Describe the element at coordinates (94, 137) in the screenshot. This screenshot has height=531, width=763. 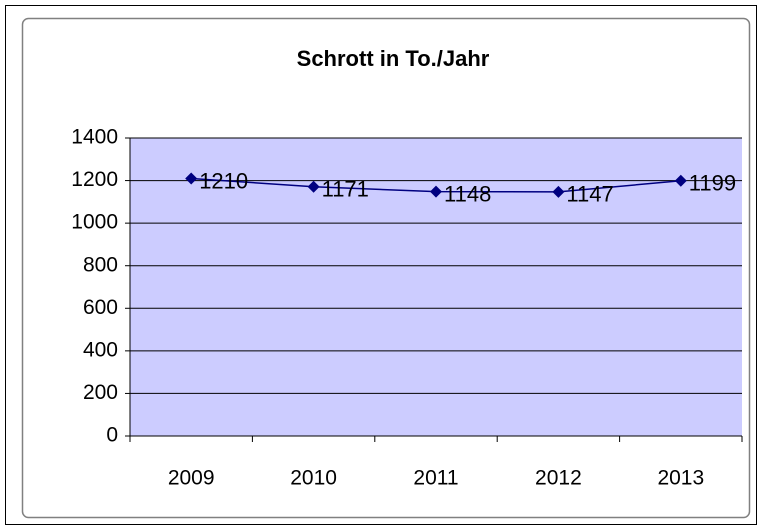
I see `y-tick-label: 1400` at that location.